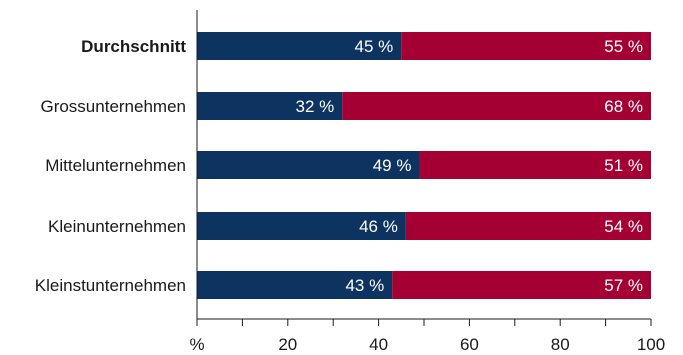 The width and height of the screenshot is (683, 355). Describe the element at coordinates (392, 165) in the screenshot. I see `data-label-1-row-3: 49 %` at that location.